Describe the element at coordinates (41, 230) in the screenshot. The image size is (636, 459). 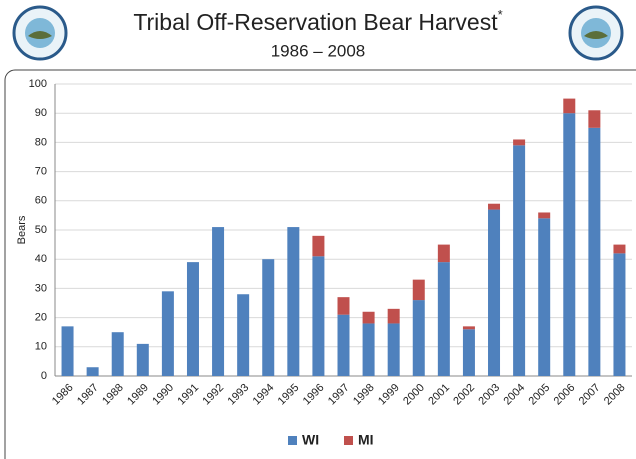
I see `y-tick-label: 50` at that location.